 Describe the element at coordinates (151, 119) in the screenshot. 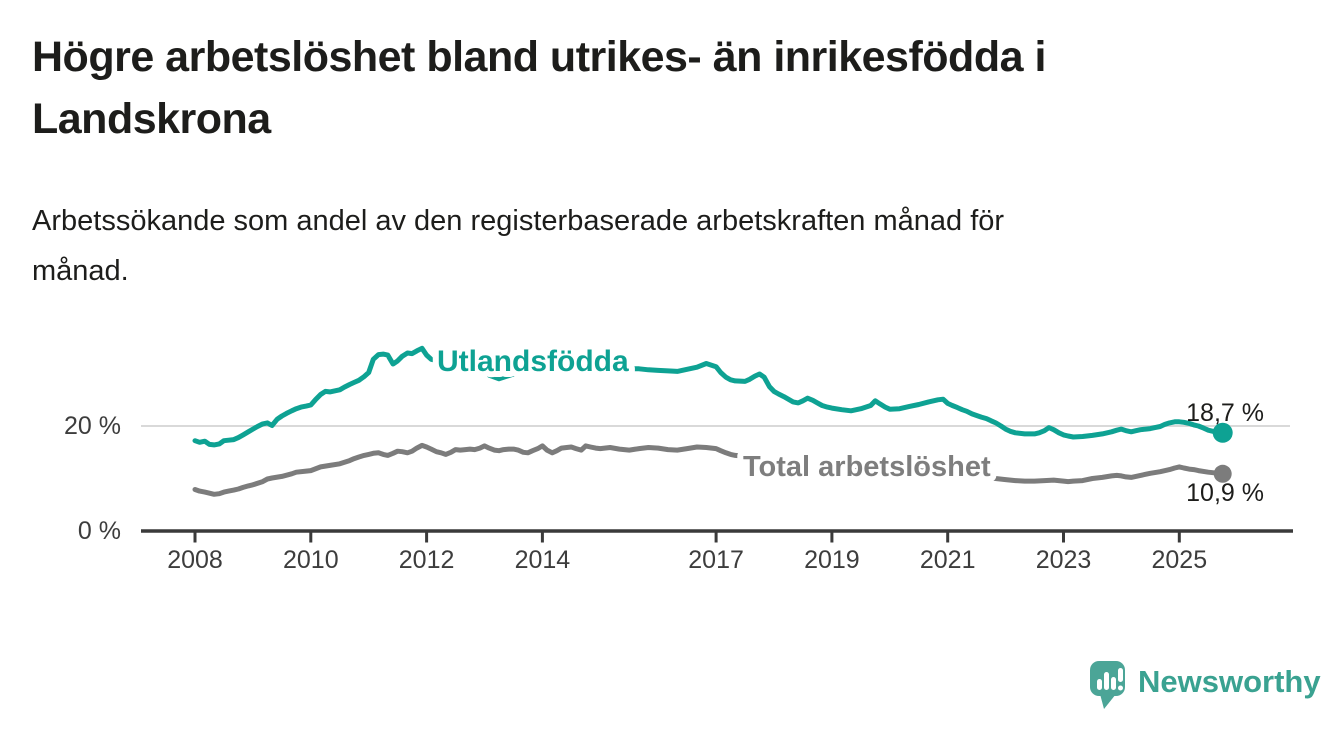

I see `page-title-line2: Landskrona` at that location.